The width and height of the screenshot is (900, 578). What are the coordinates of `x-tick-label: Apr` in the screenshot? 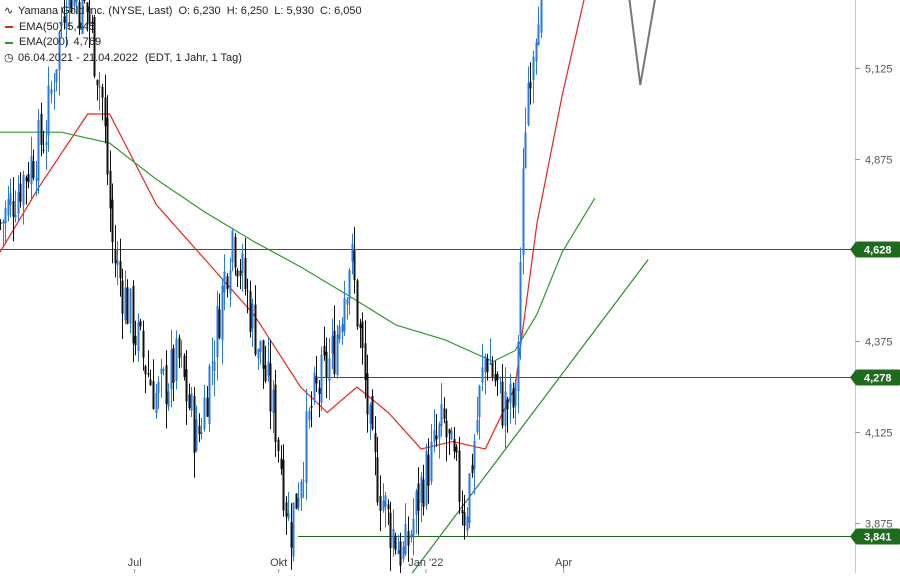 It's located at (563, 563).